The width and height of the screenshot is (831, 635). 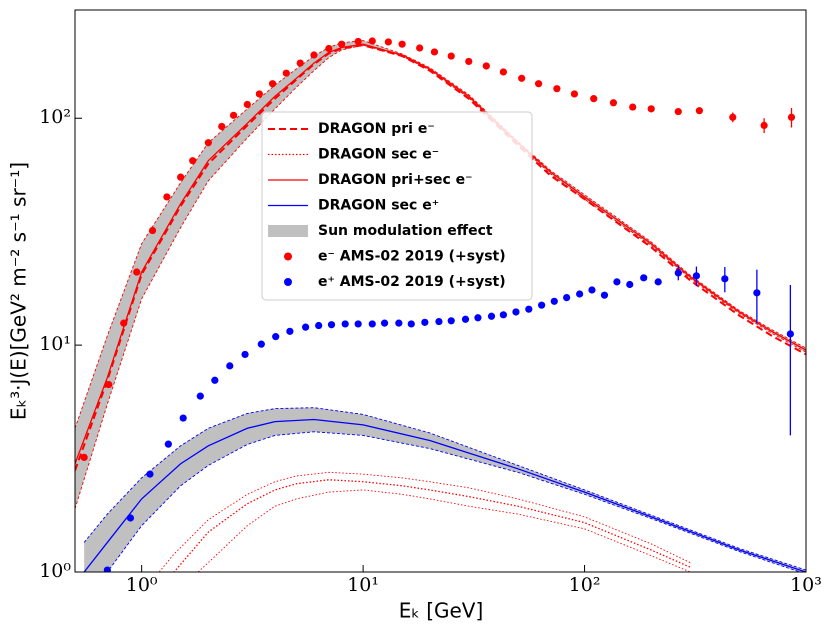 I want to click on model-line, so click(x=431, y=525).